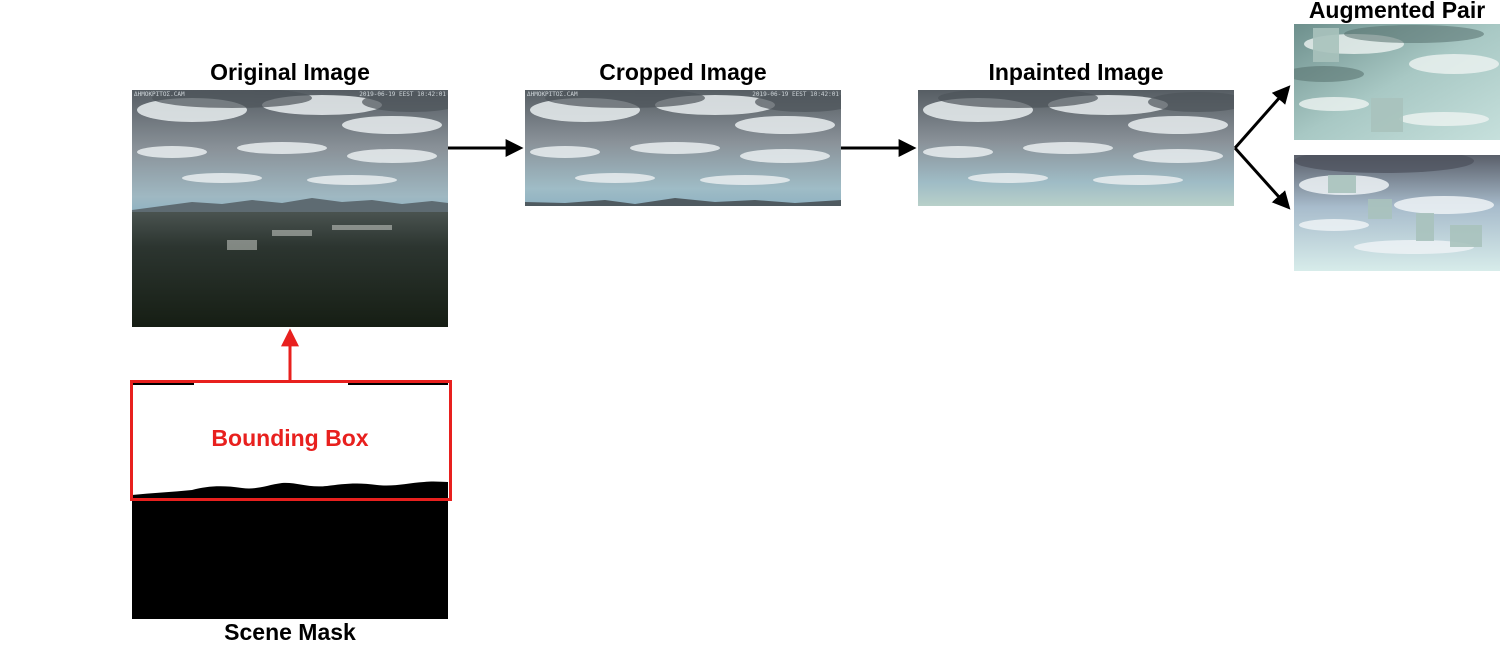 Image resolution: width=1500 pixels, height=646 pixels. I want to click on cropped-image-title: Cropped Image, so click(683, 72).